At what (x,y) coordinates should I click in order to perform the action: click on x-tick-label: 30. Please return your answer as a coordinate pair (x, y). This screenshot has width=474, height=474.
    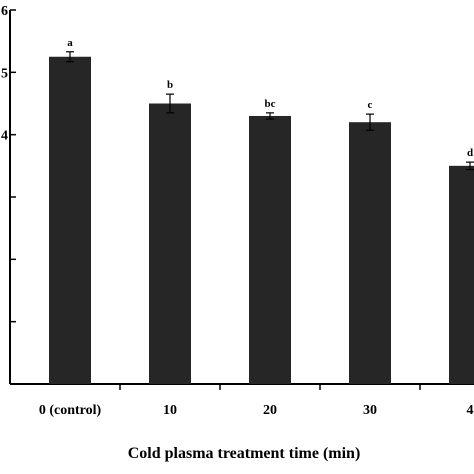
    Looking at the image, I should click on (370, 410).